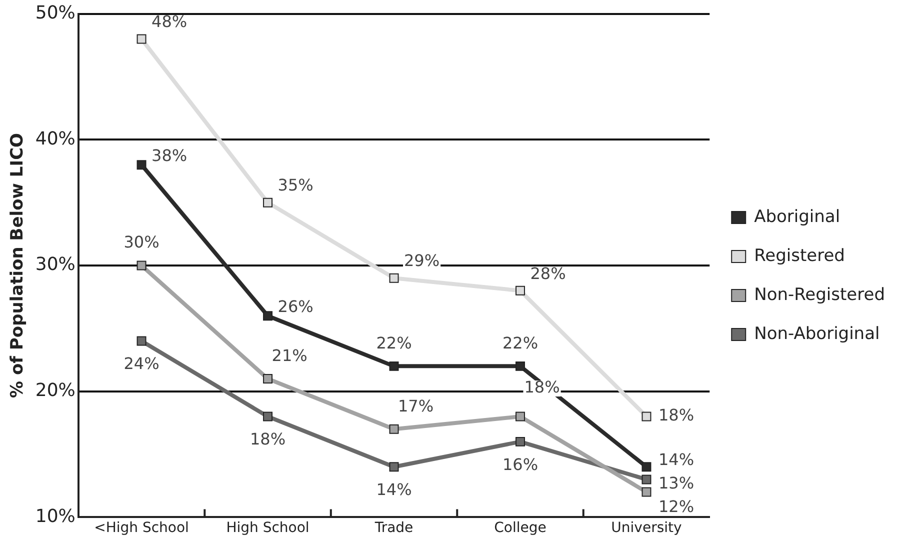 The height and width of the screenshot is (542, 901). Describe the element at coordinates (820, 294) in the screenshot. I see `legend-label: Non-Registered` at that location.